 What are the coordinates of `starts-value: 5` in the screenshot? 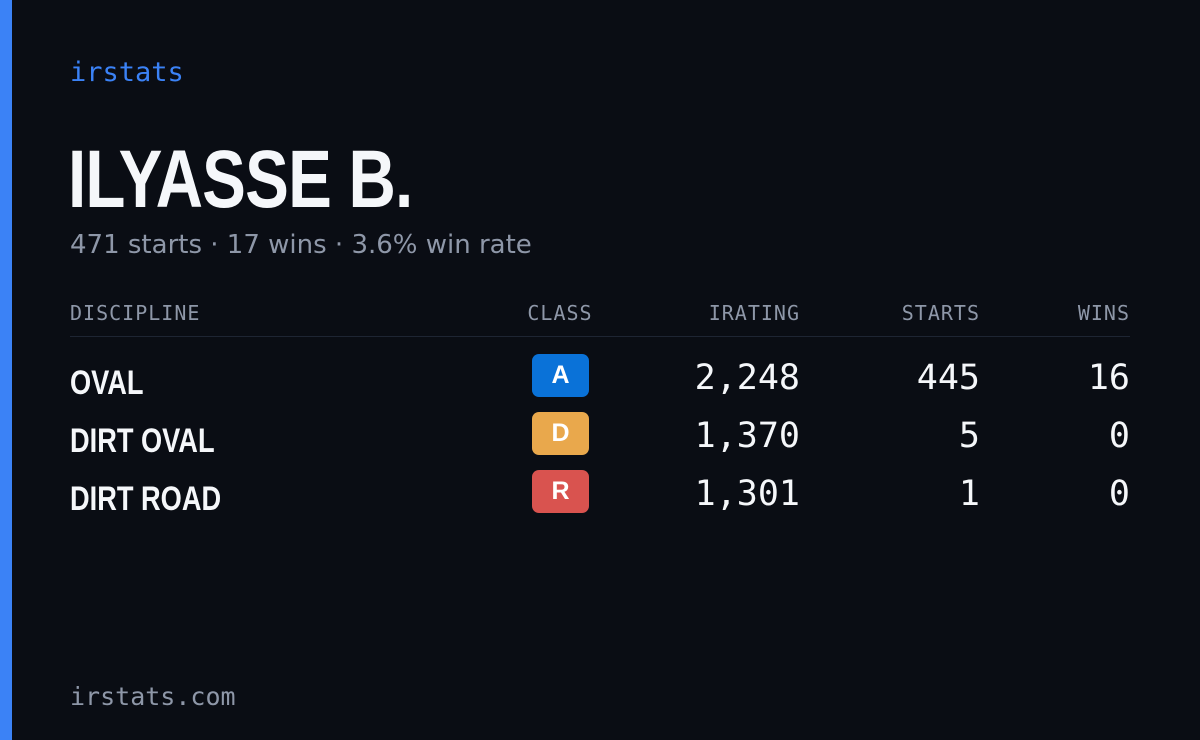 It's located at (969, 436).